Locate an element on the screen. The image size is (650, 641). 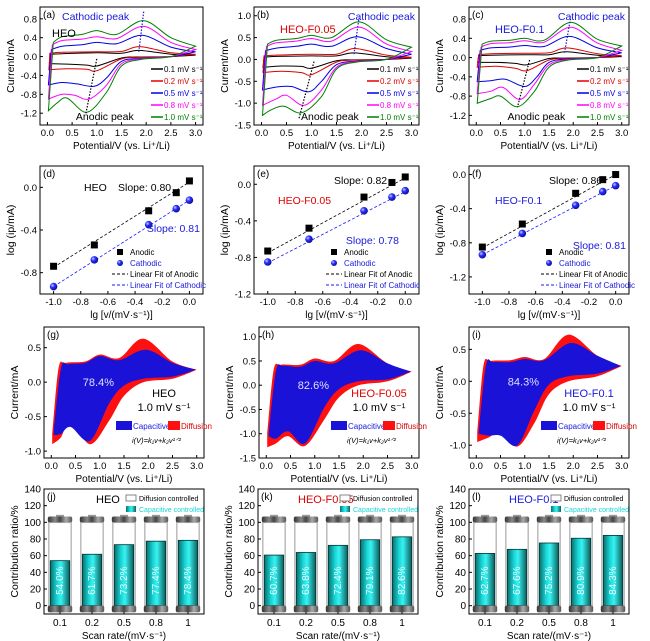
y-tick-label: 100 is located at coordinates (457, 523).